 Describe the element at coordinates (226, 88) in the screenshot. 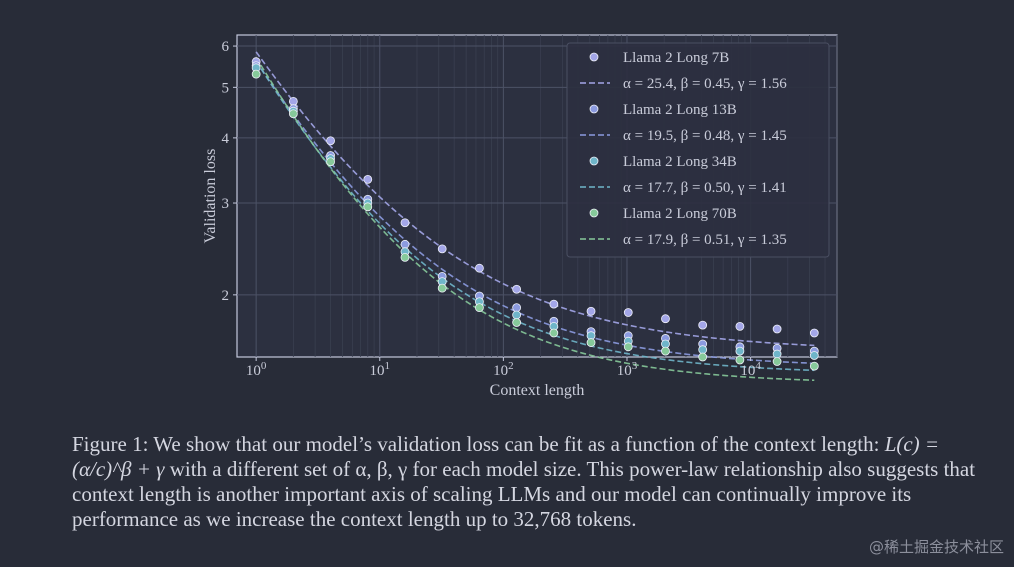

I see `y-tick-label: 5` at that location.